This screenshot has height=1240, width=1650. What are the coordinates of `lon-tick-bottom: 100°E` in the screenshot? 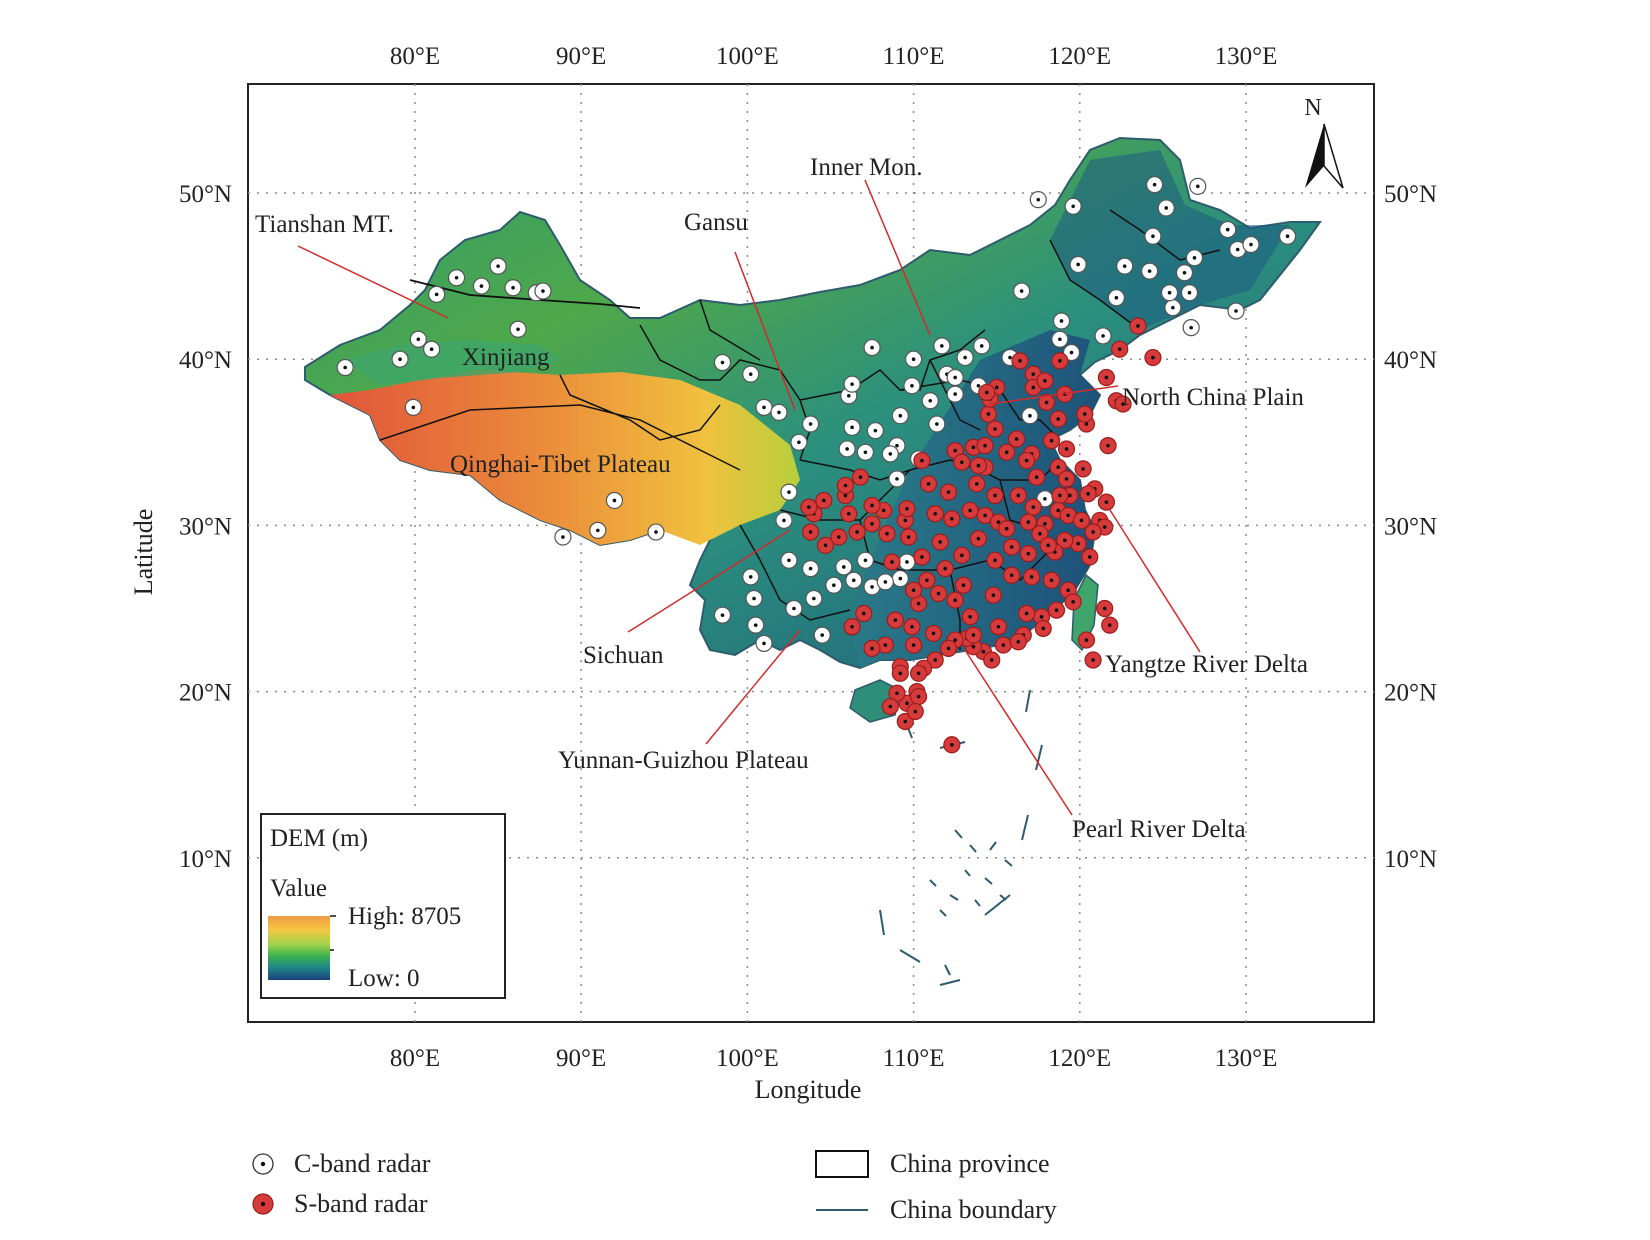 It's located at (747, 1058).